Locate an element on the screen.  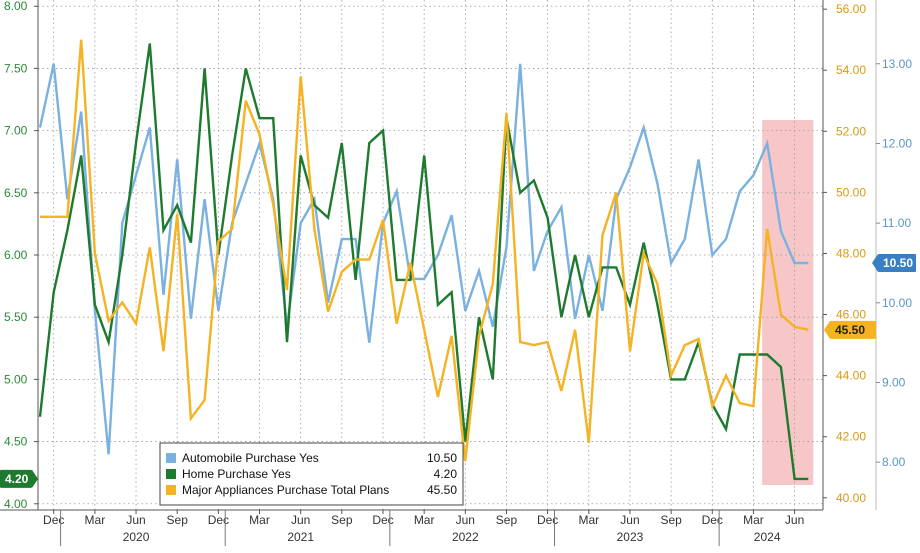
year-label: 2024 is located at coordinates (767, 537).